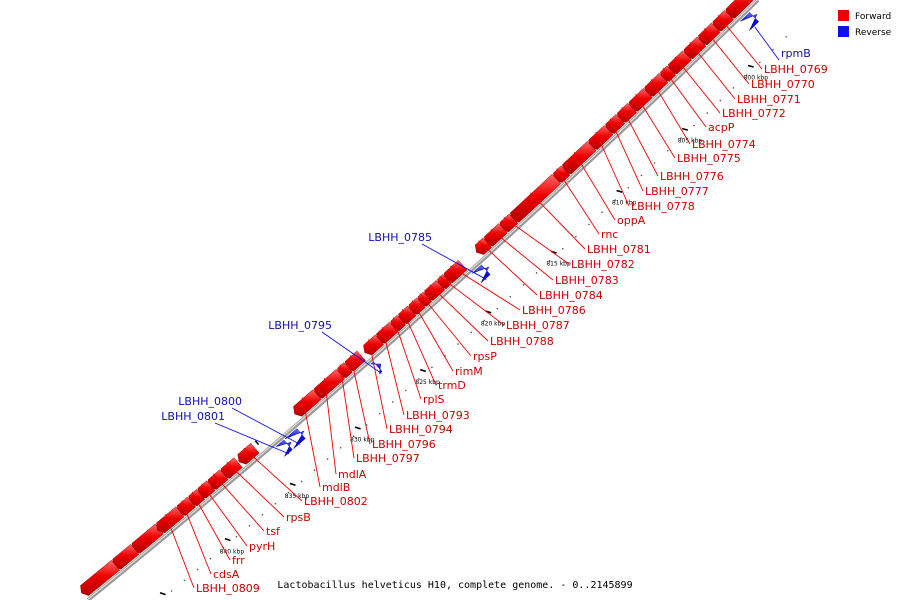 The image size is (900, 600). What do you see at coordinates (783, 84) in the screenshot?
I see `gene-label: LBHH_0770` at bounding box center [783, 84].